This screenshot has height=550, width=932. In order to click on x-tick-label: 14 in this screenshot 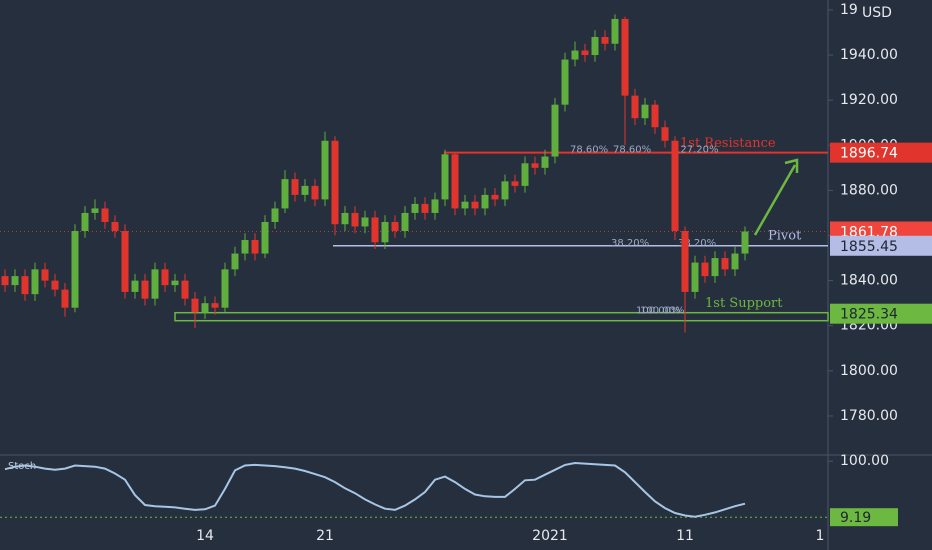, I will do `click(205, 536)`.